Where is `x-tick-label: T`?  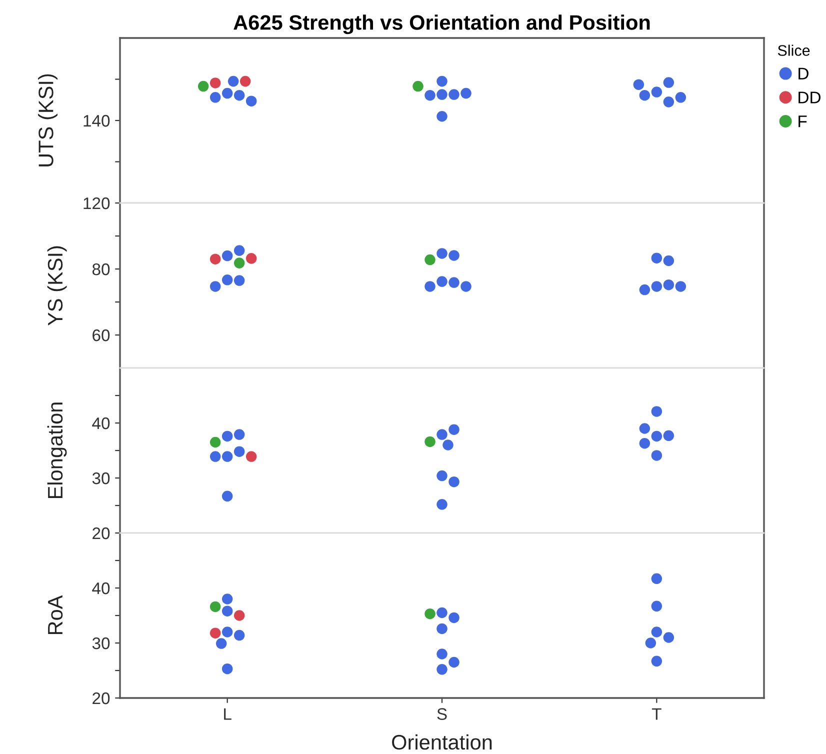 x-tick-label: T is located at coordinates (657, 714).